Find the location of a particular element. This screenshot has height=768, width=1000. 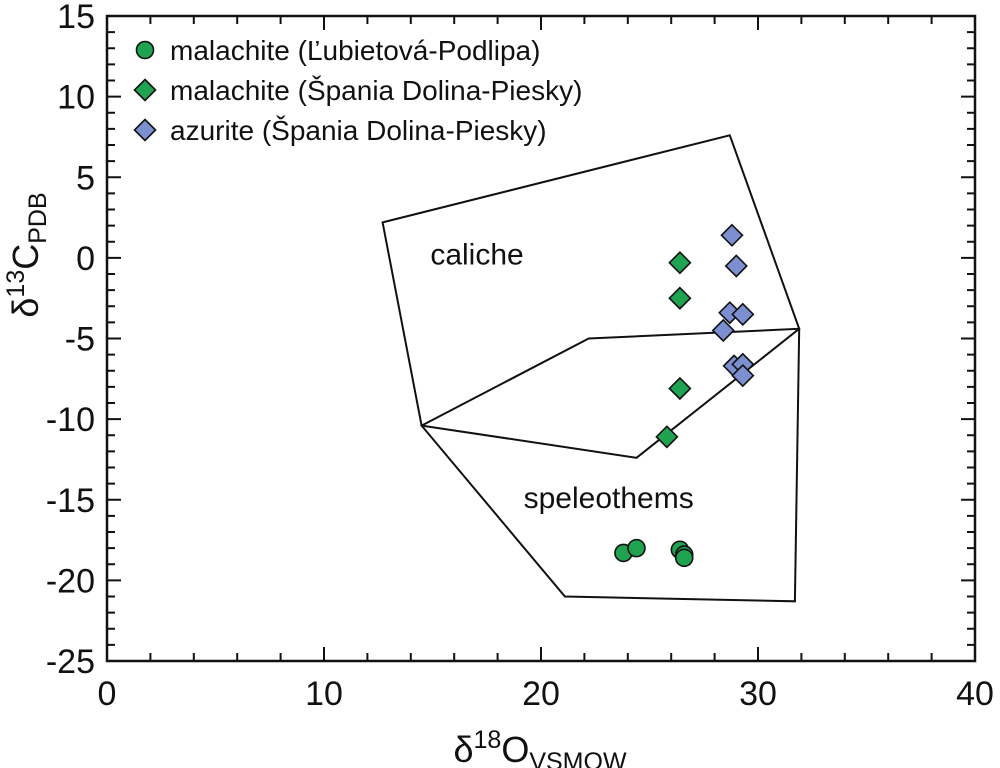

x-tick-label: 30 is located at coordinates (758, 694).